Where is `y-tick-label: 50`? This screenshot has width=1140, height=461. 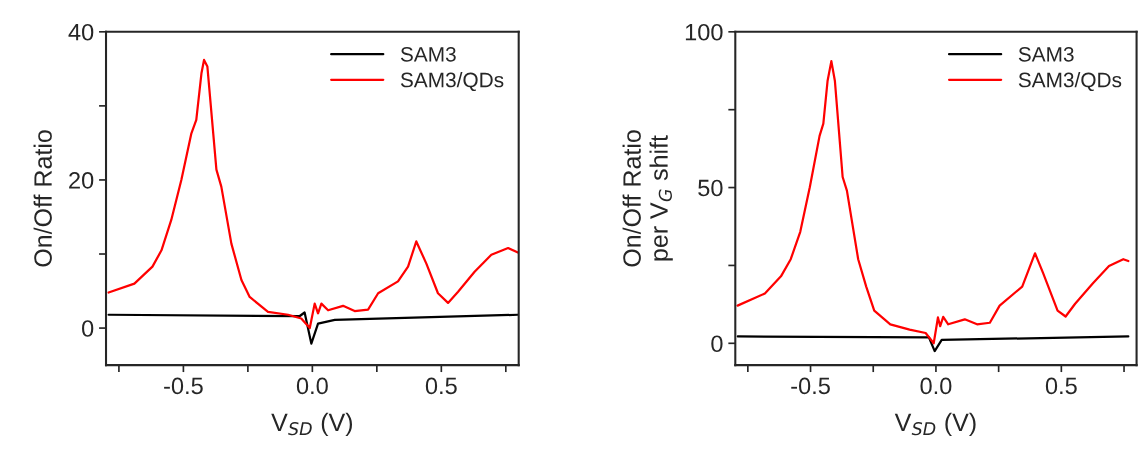
y-tick-label: 50 is located at coordinates (710, 188).